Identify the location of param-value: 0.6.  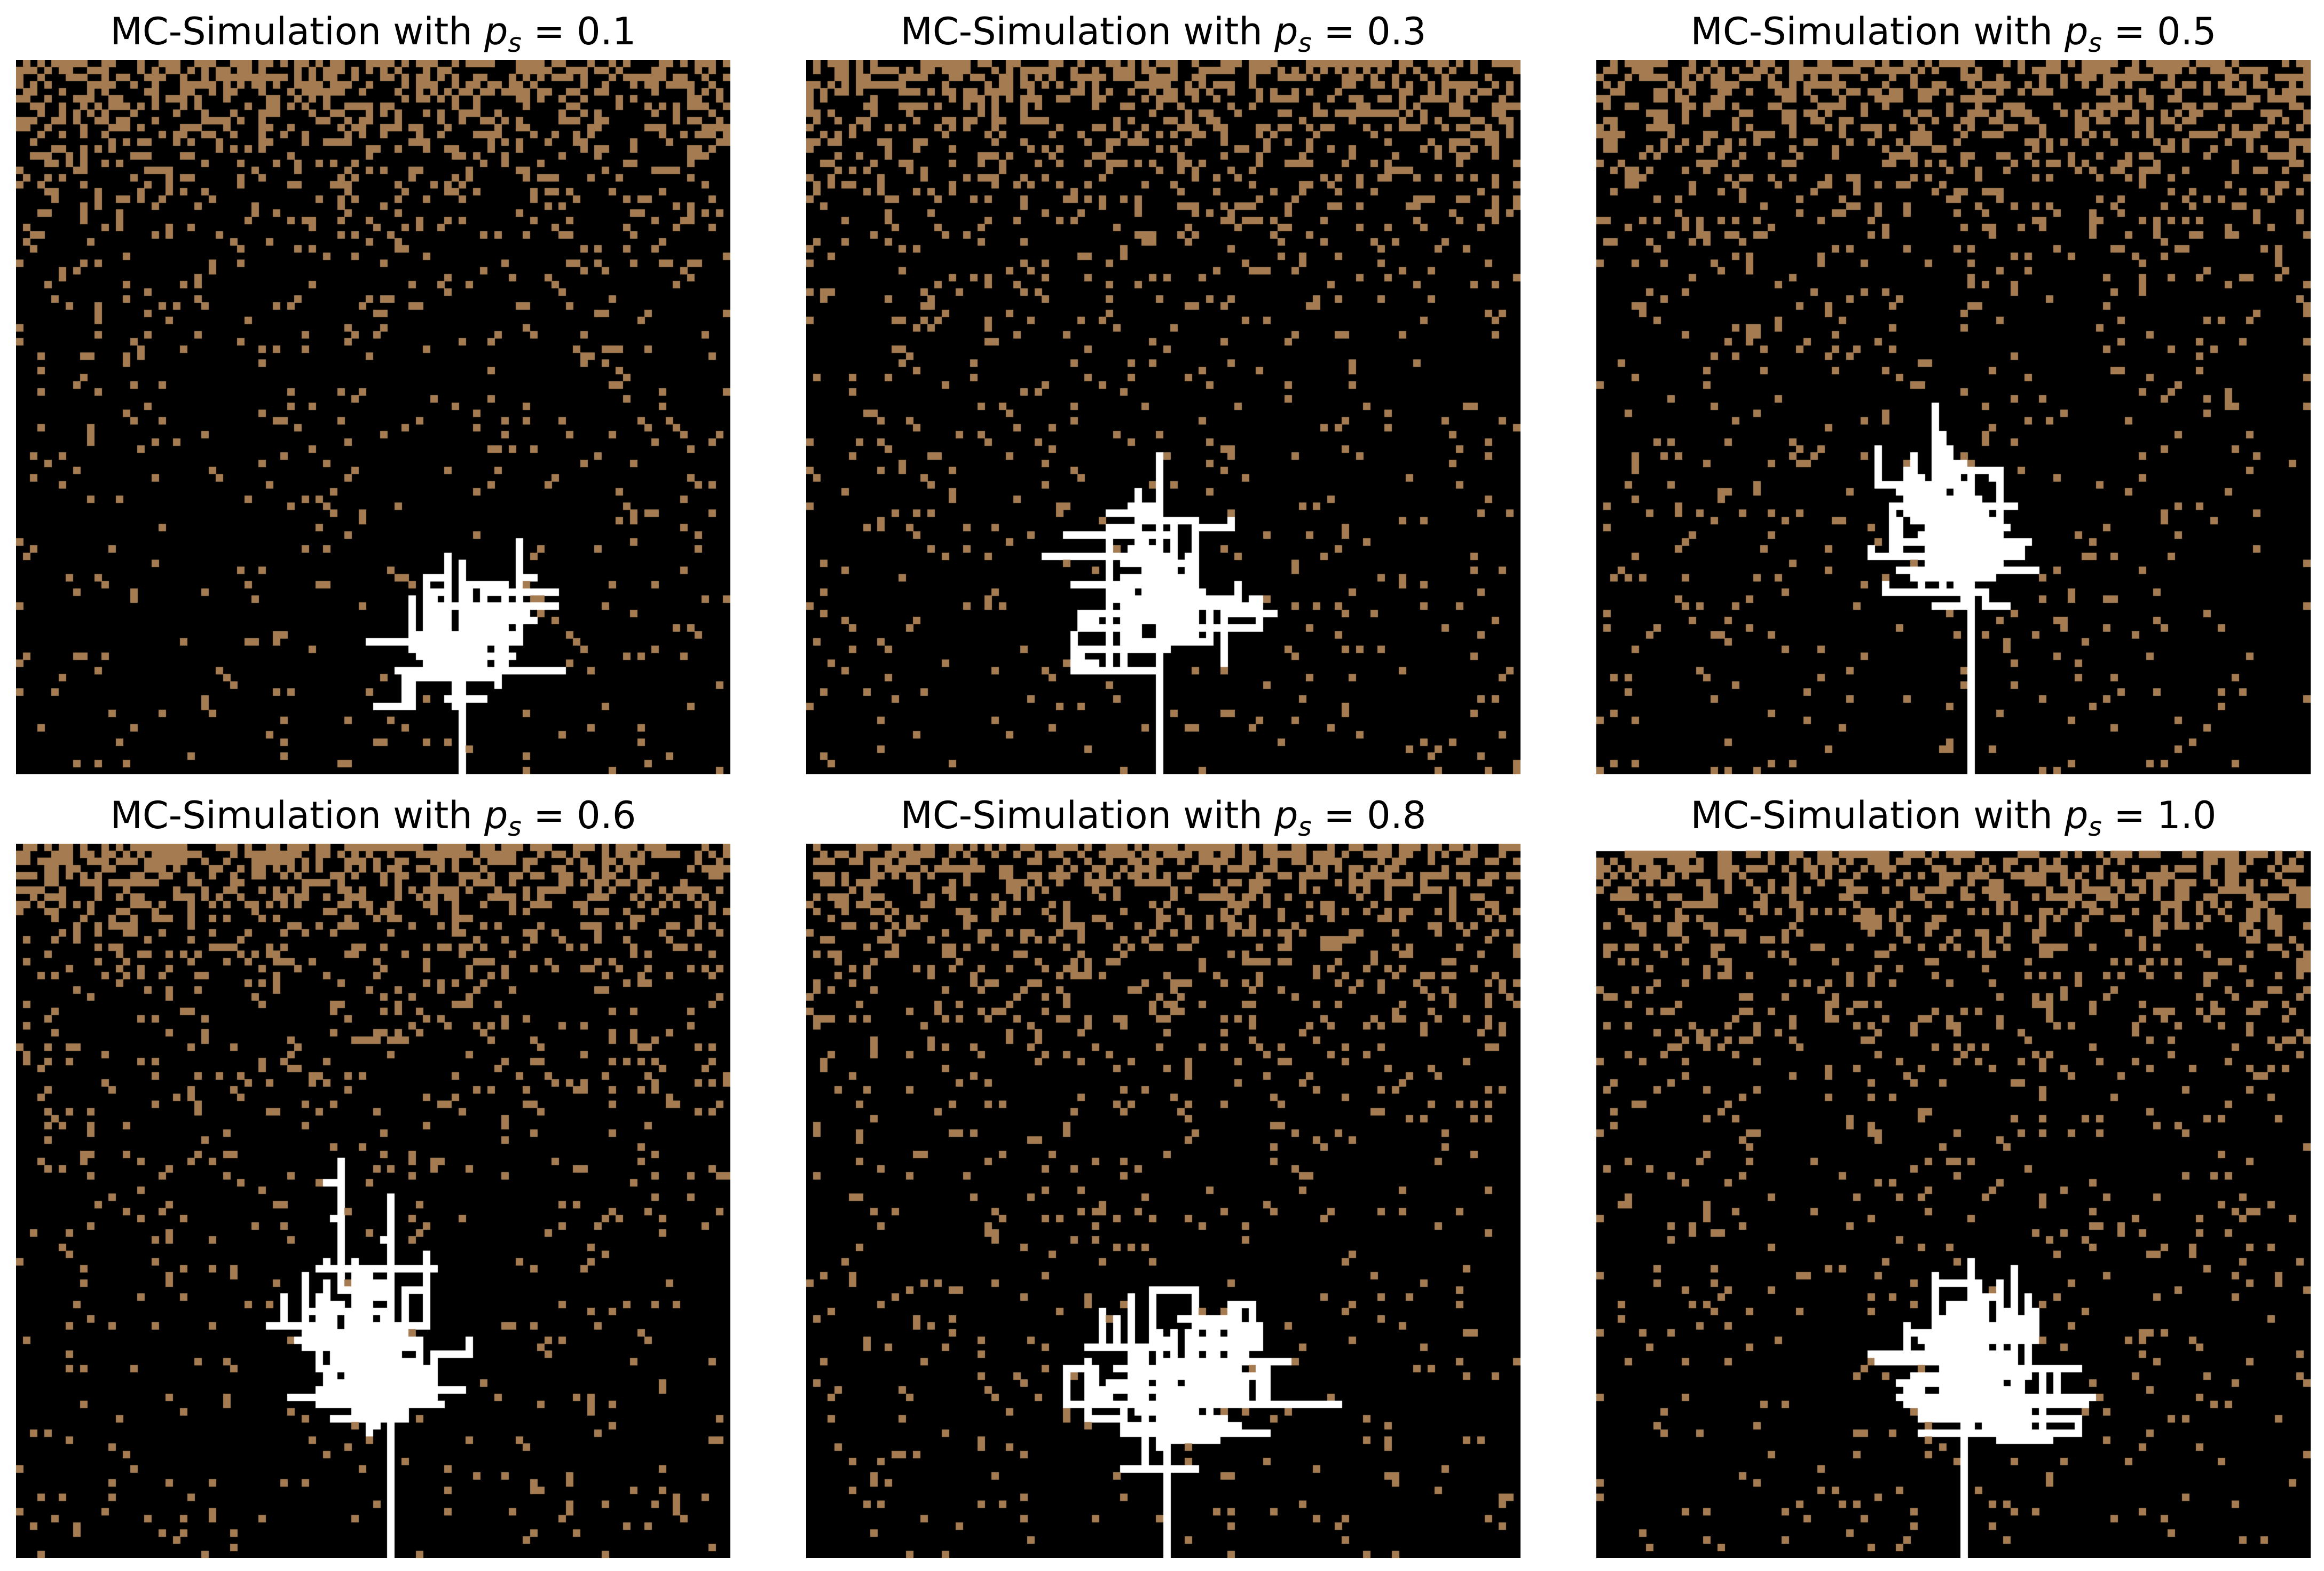
(606, 815).